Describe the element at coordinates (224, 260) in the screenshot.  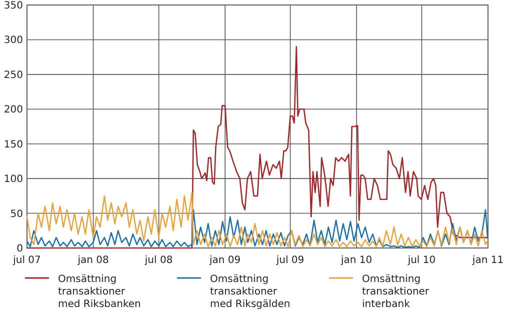
I see `x-tick-label: jan 09` at that location.